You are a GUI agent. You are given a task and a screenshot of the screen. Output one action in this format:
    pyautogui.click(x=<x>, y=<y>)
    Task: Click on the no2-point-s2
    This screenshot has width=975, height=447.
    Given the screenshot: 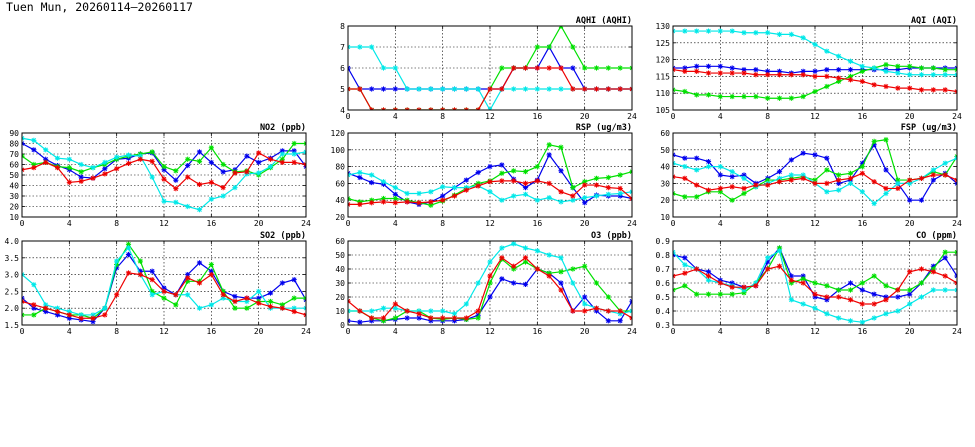 What is the action you would take?
    pyautogui.click(x=69, y=168)
    